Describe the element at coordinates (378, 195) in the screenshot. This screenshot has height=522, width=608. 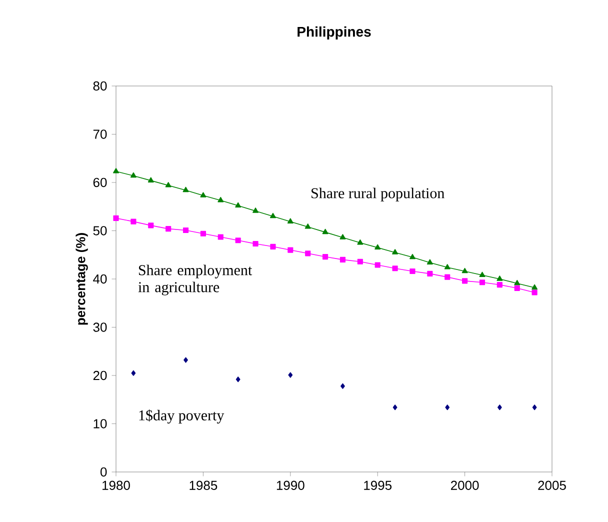
I see `series-label: Share rural population` at that location.